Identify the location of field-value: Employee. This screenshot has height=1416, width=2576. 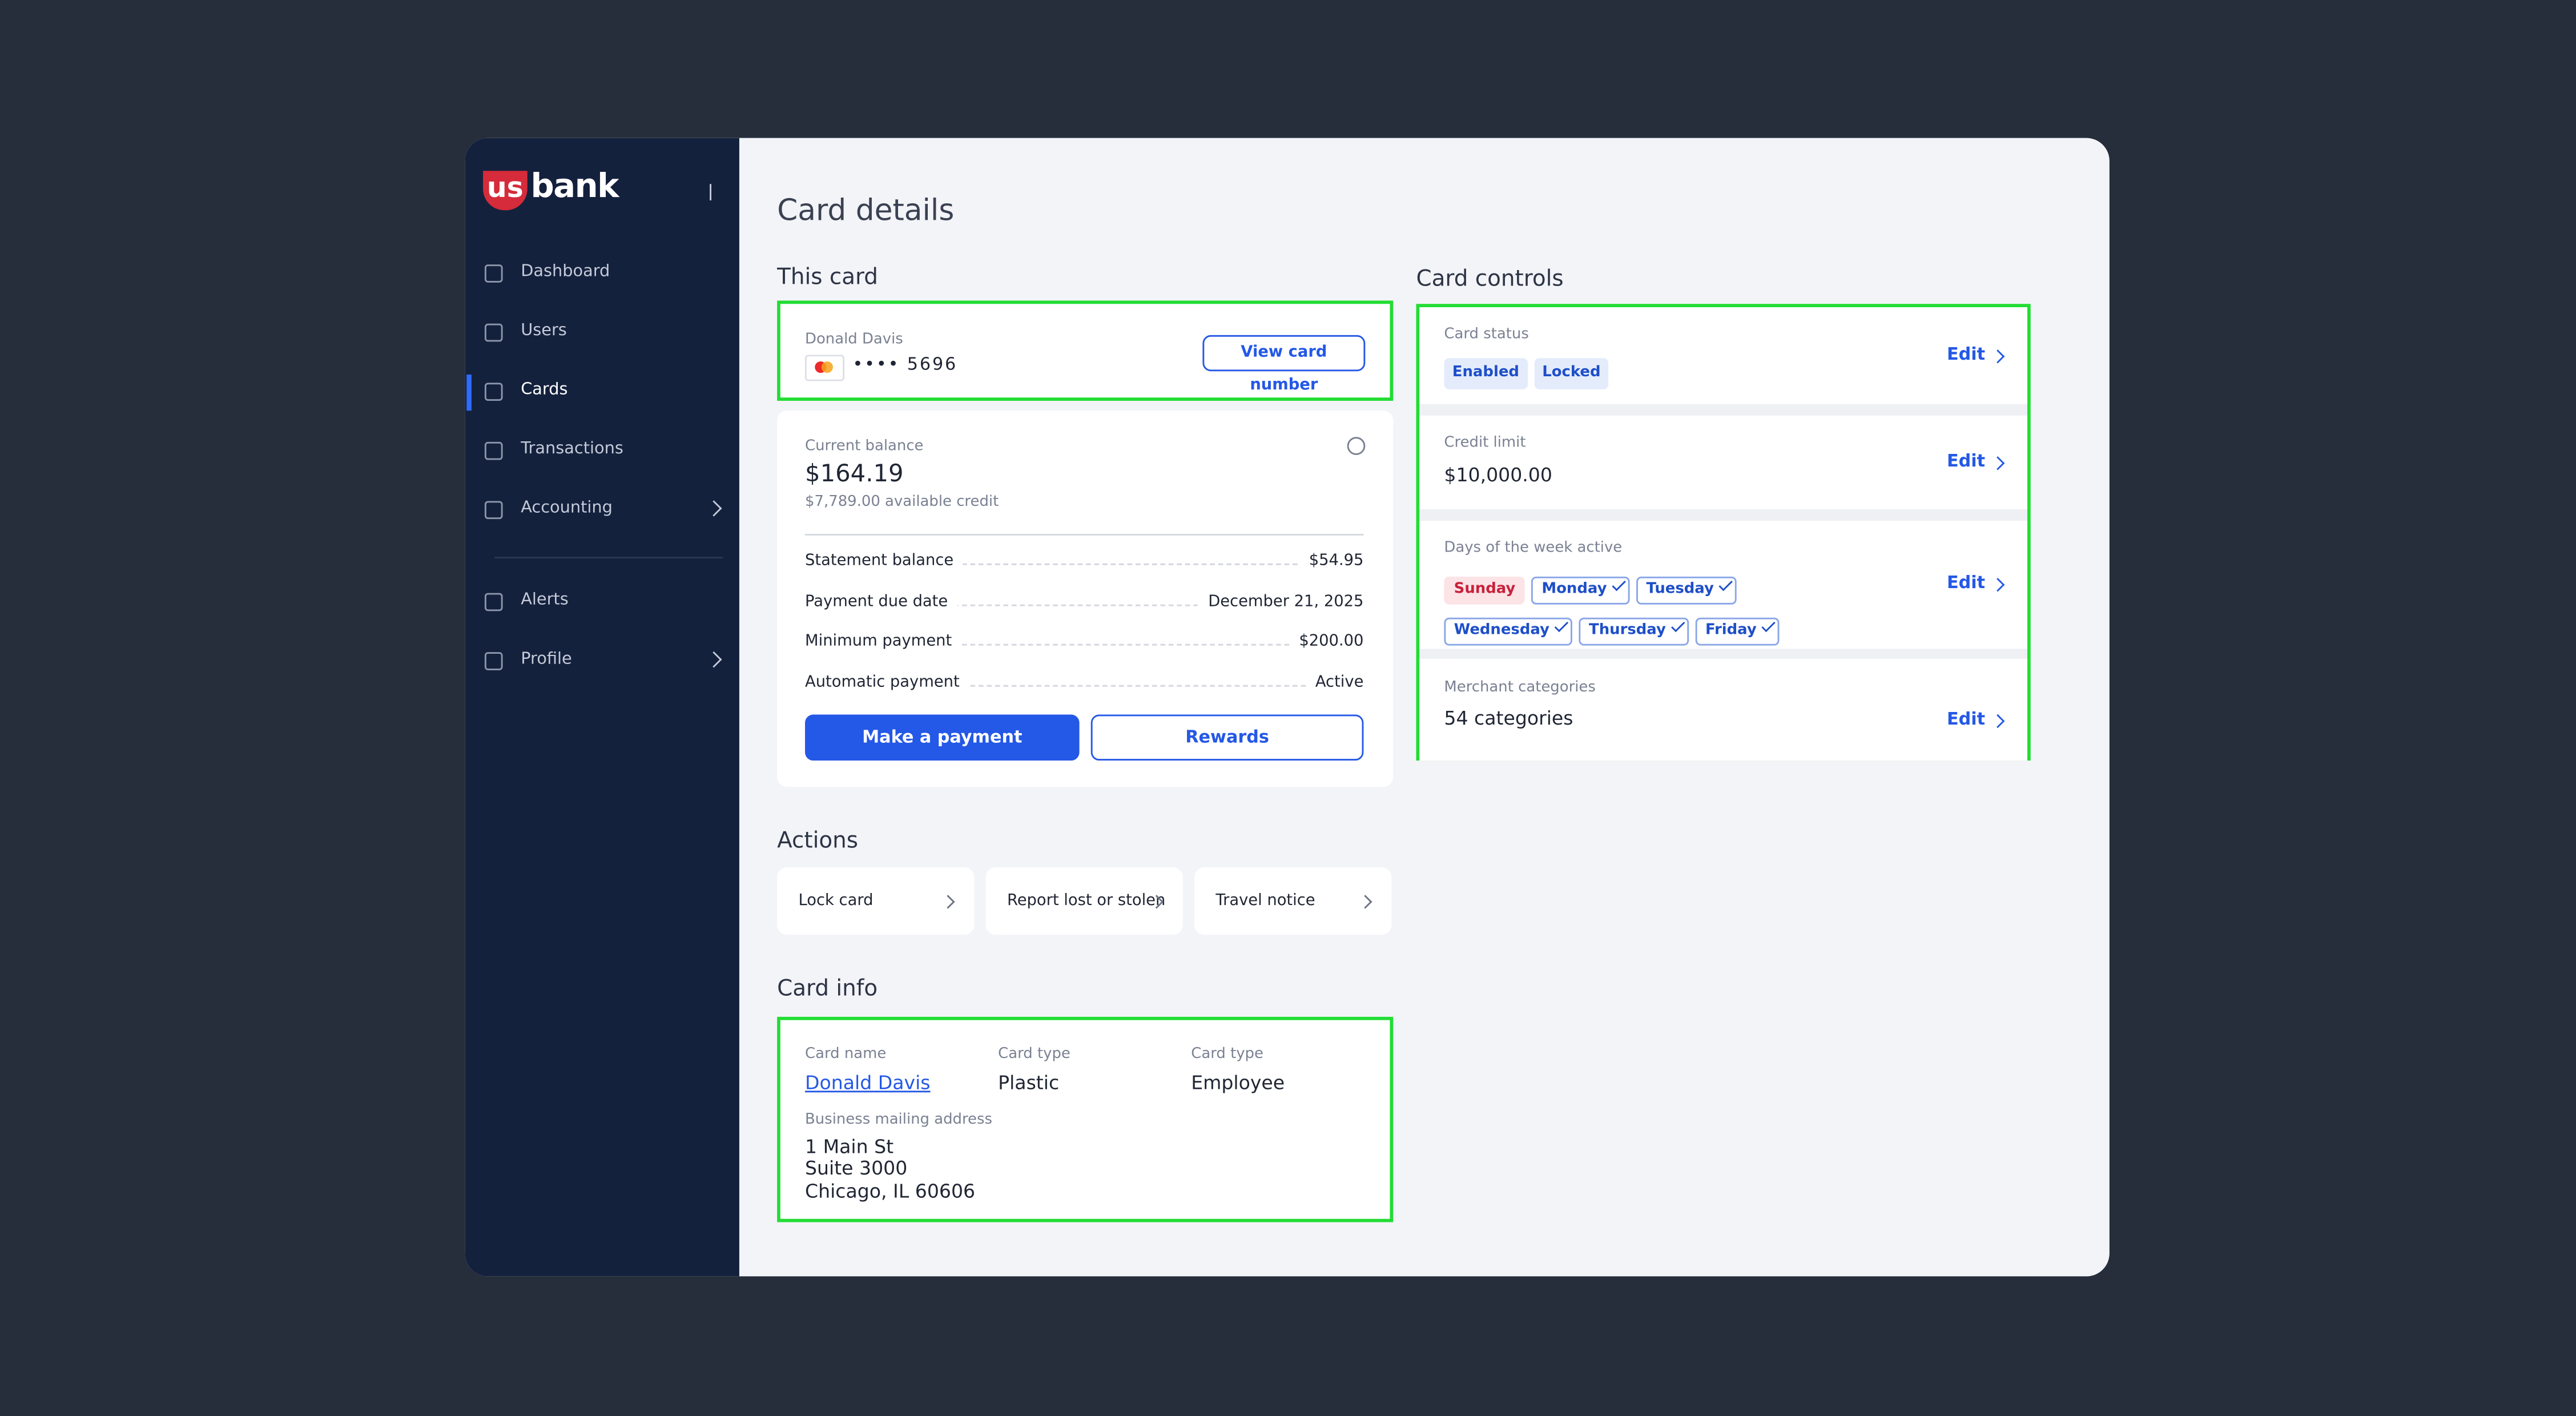
(1238, 1083).